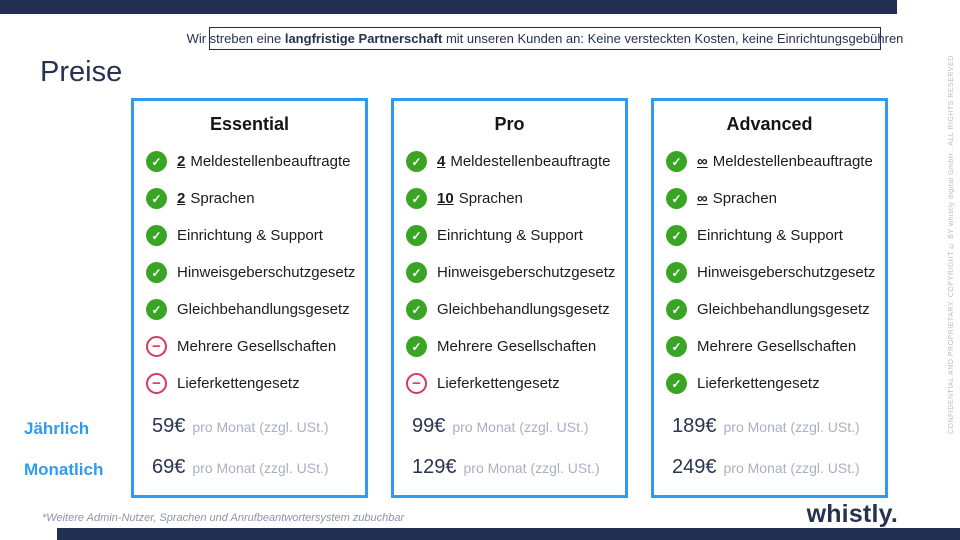 The height and width of the screenshot is (540, 960). Describe the element at coordinates (785, 161) in the screenshot. I see `feature-text: ∞ Meldestellenbeauftragte` at that location.